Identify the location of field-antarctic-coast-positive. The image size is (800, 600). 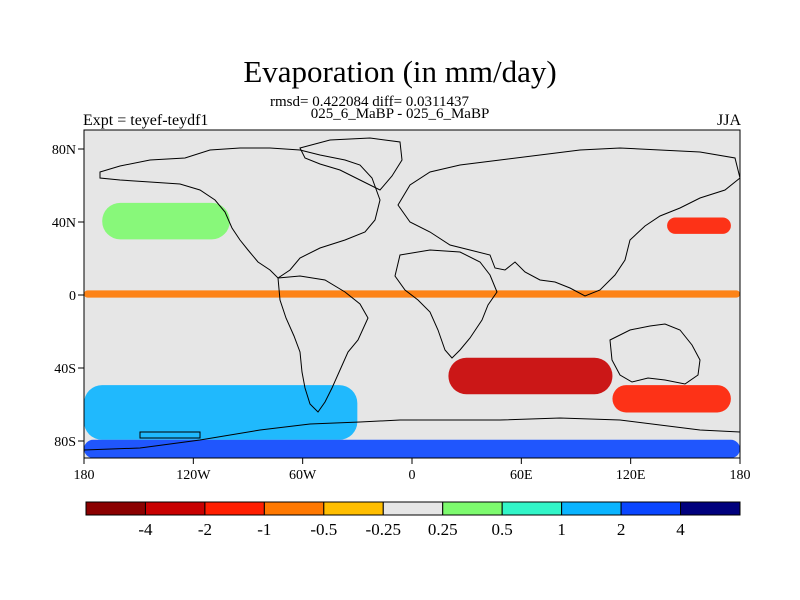
(412, 448).